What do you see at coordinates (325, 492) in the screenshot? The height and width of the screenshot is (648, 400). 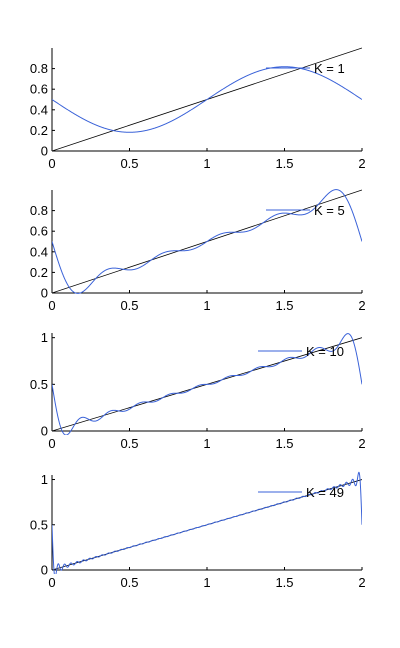 I see `legend-label: K = 49` at bounding box center [325, 492].